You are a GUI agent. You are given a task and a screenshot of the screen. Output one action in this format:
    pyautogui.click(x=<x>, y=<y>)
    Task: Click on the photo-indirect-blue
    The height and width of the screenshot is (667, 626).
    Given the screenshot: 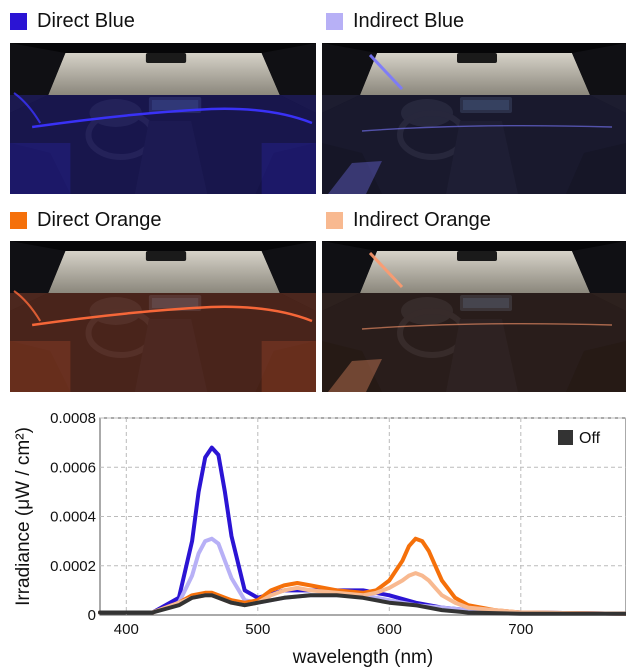 What is the action you would take?
    pyautogui.click(x=474, y=118)
    